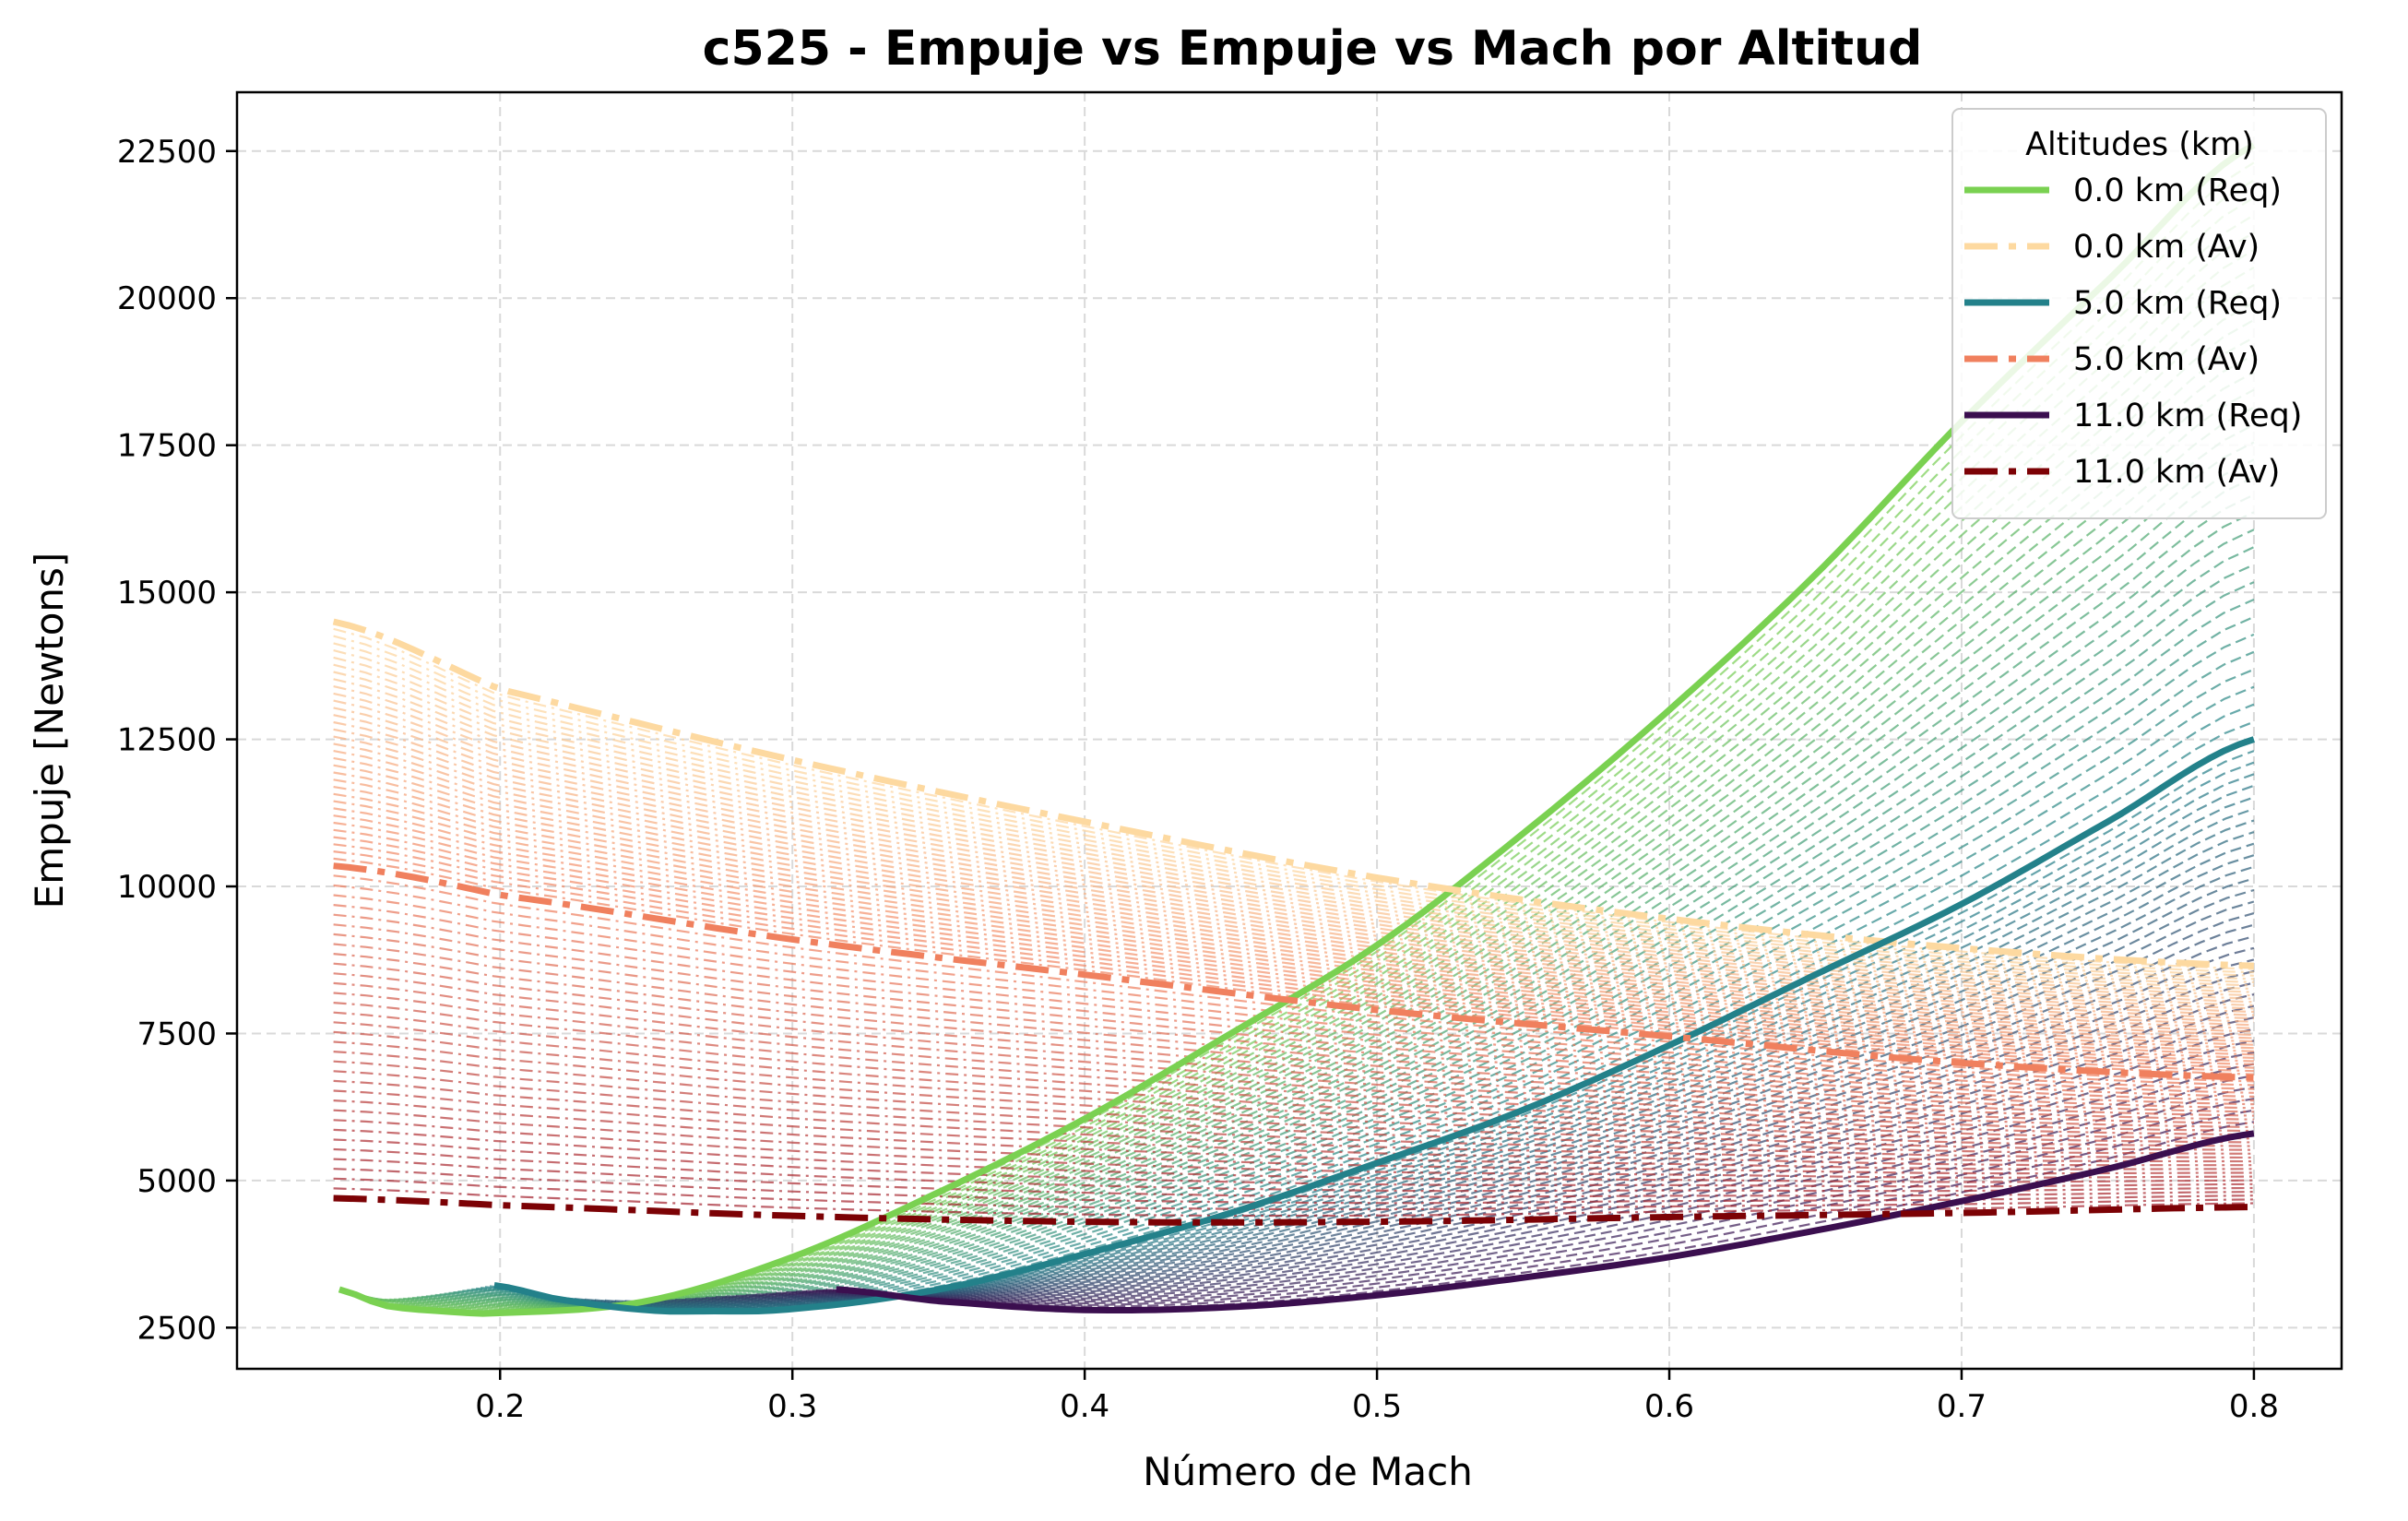  Describe the element at coordinates (2166, 248) in the screenshot. I see `legend-label-1: 0.0 km (Av)` at that location.